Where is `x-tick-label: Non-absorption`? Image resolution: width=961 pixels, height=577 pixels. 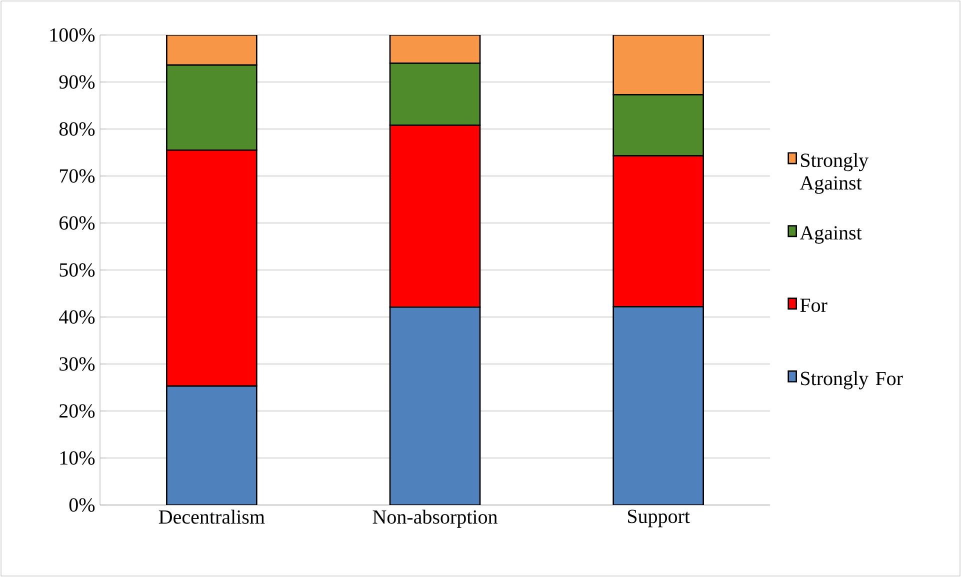 x-tick-label: Non-absorption is located at coordinates (435, 519).